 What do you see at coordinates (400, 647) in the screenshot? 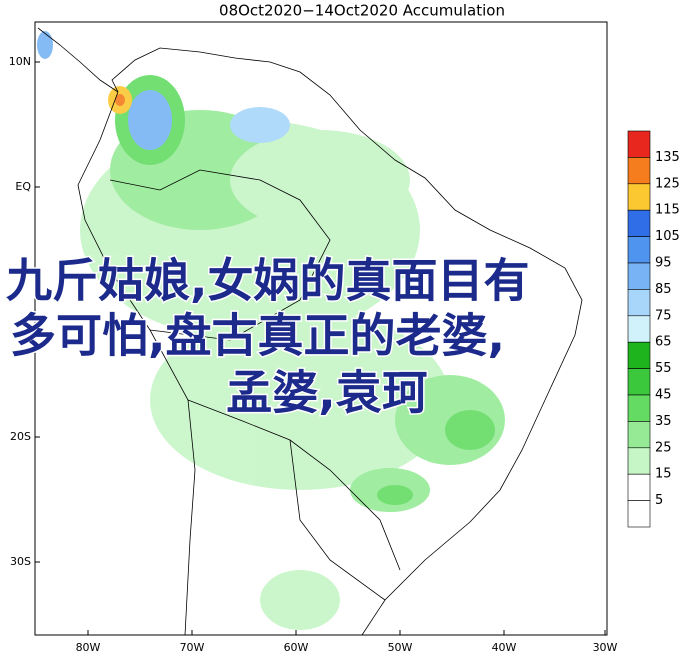
I see `longitude-label: 50W` at bounding box center [400, 647].